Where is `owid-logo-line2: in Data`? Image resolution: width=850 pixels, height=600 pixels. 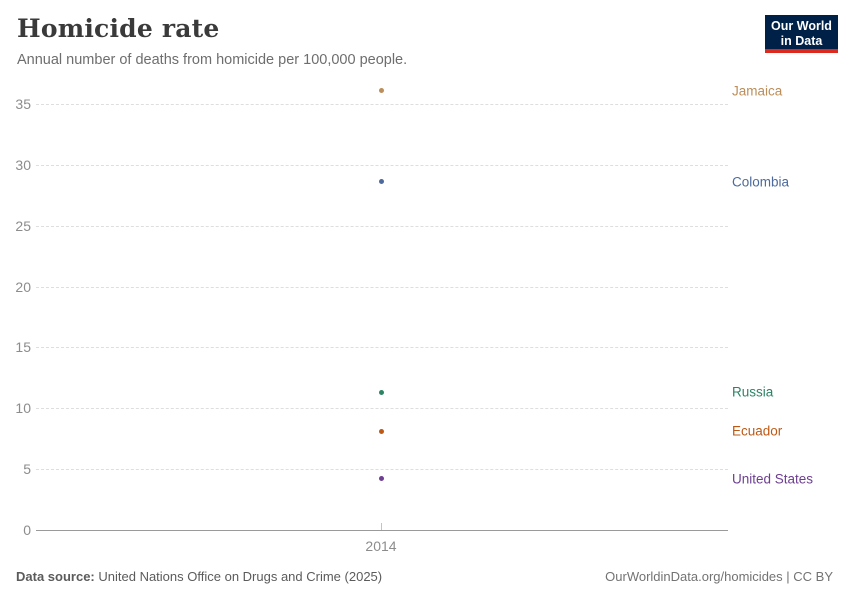
owid-logo-line2: in Data is located at coordinates (801, 41).